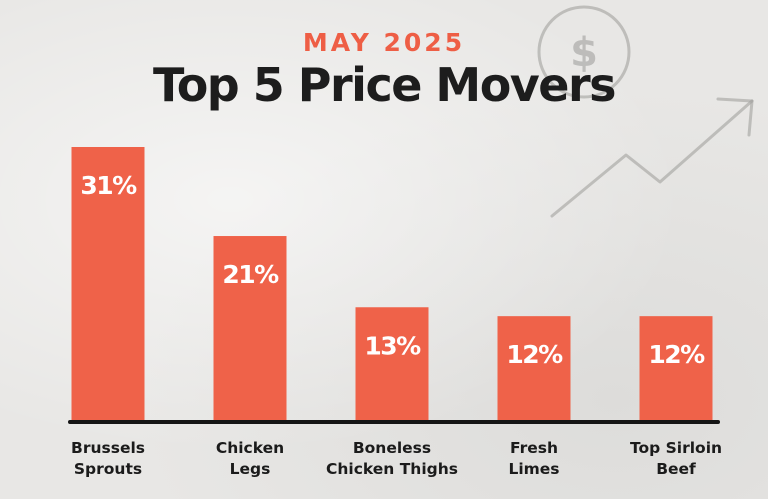  I want to click on category-label-4-line-0: Top Sirloin, so click(676, 448).